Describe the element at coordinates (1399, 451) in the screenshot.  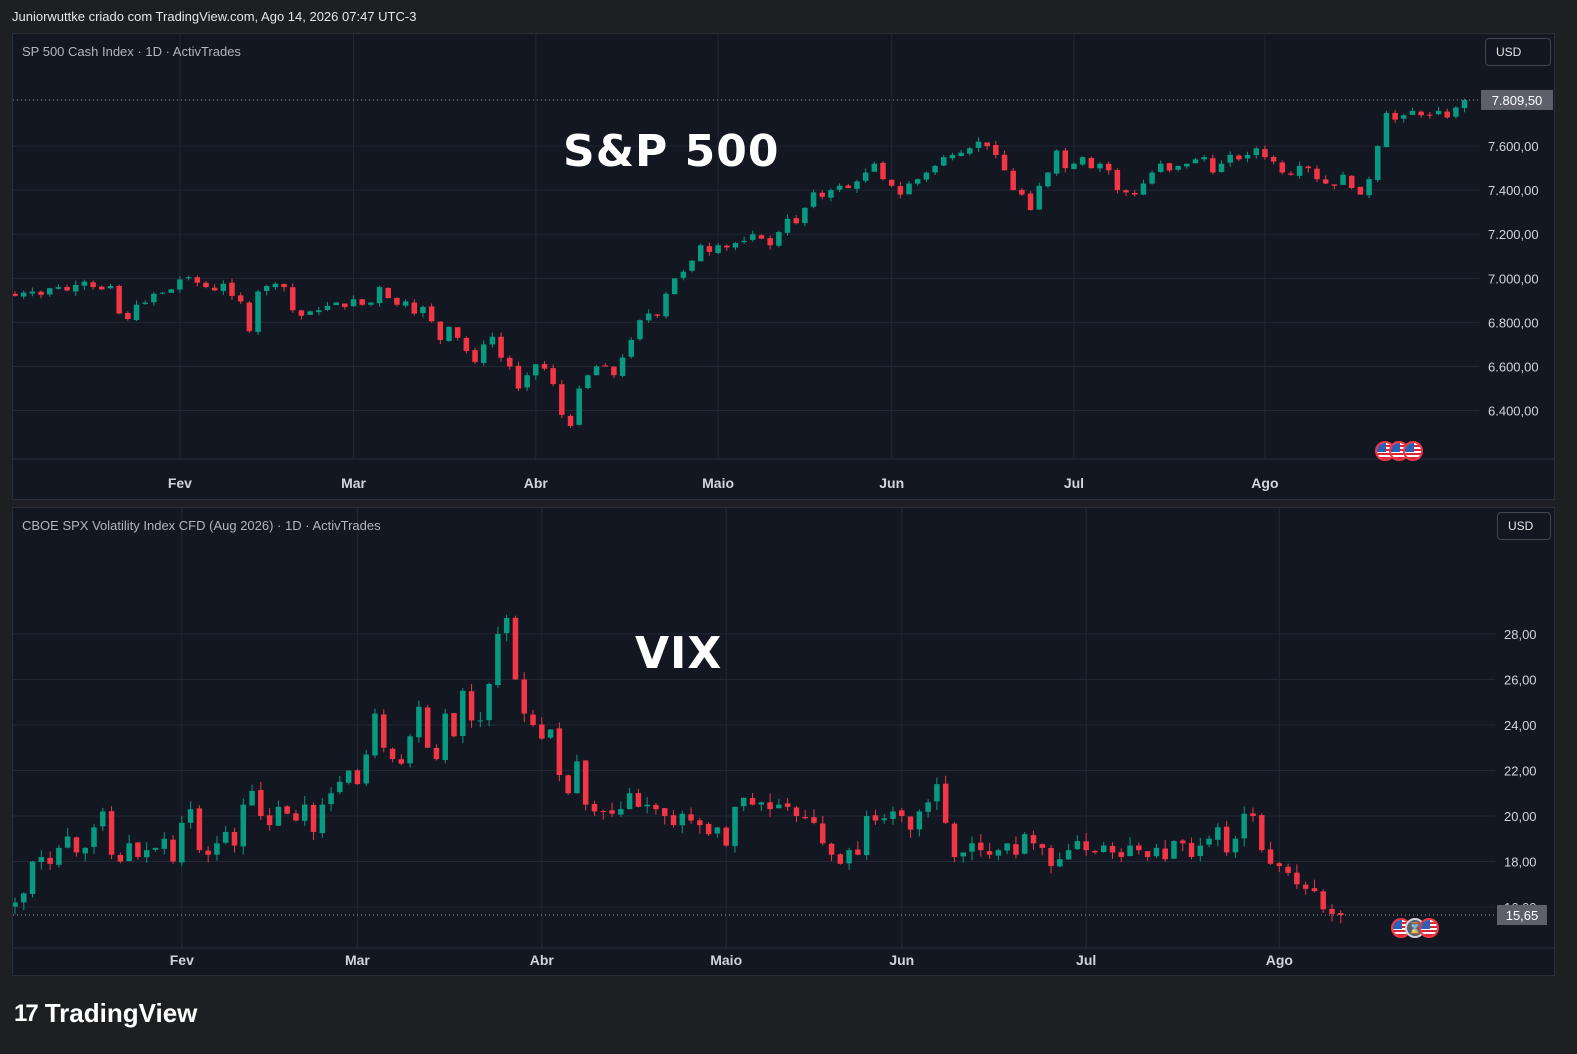
I see `spx-event-markers` at that location.